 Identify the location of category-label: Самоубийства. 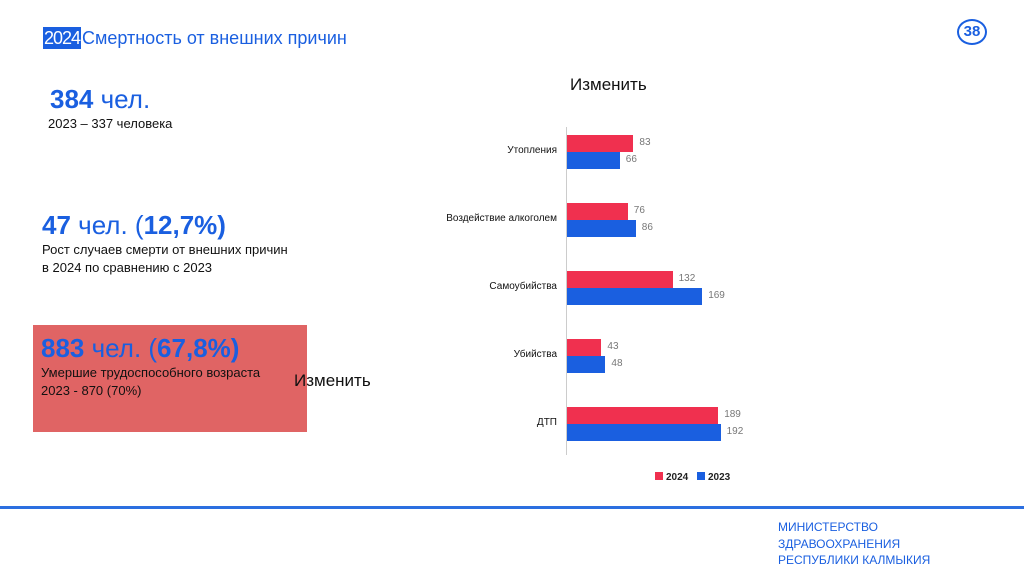
(523, 286).